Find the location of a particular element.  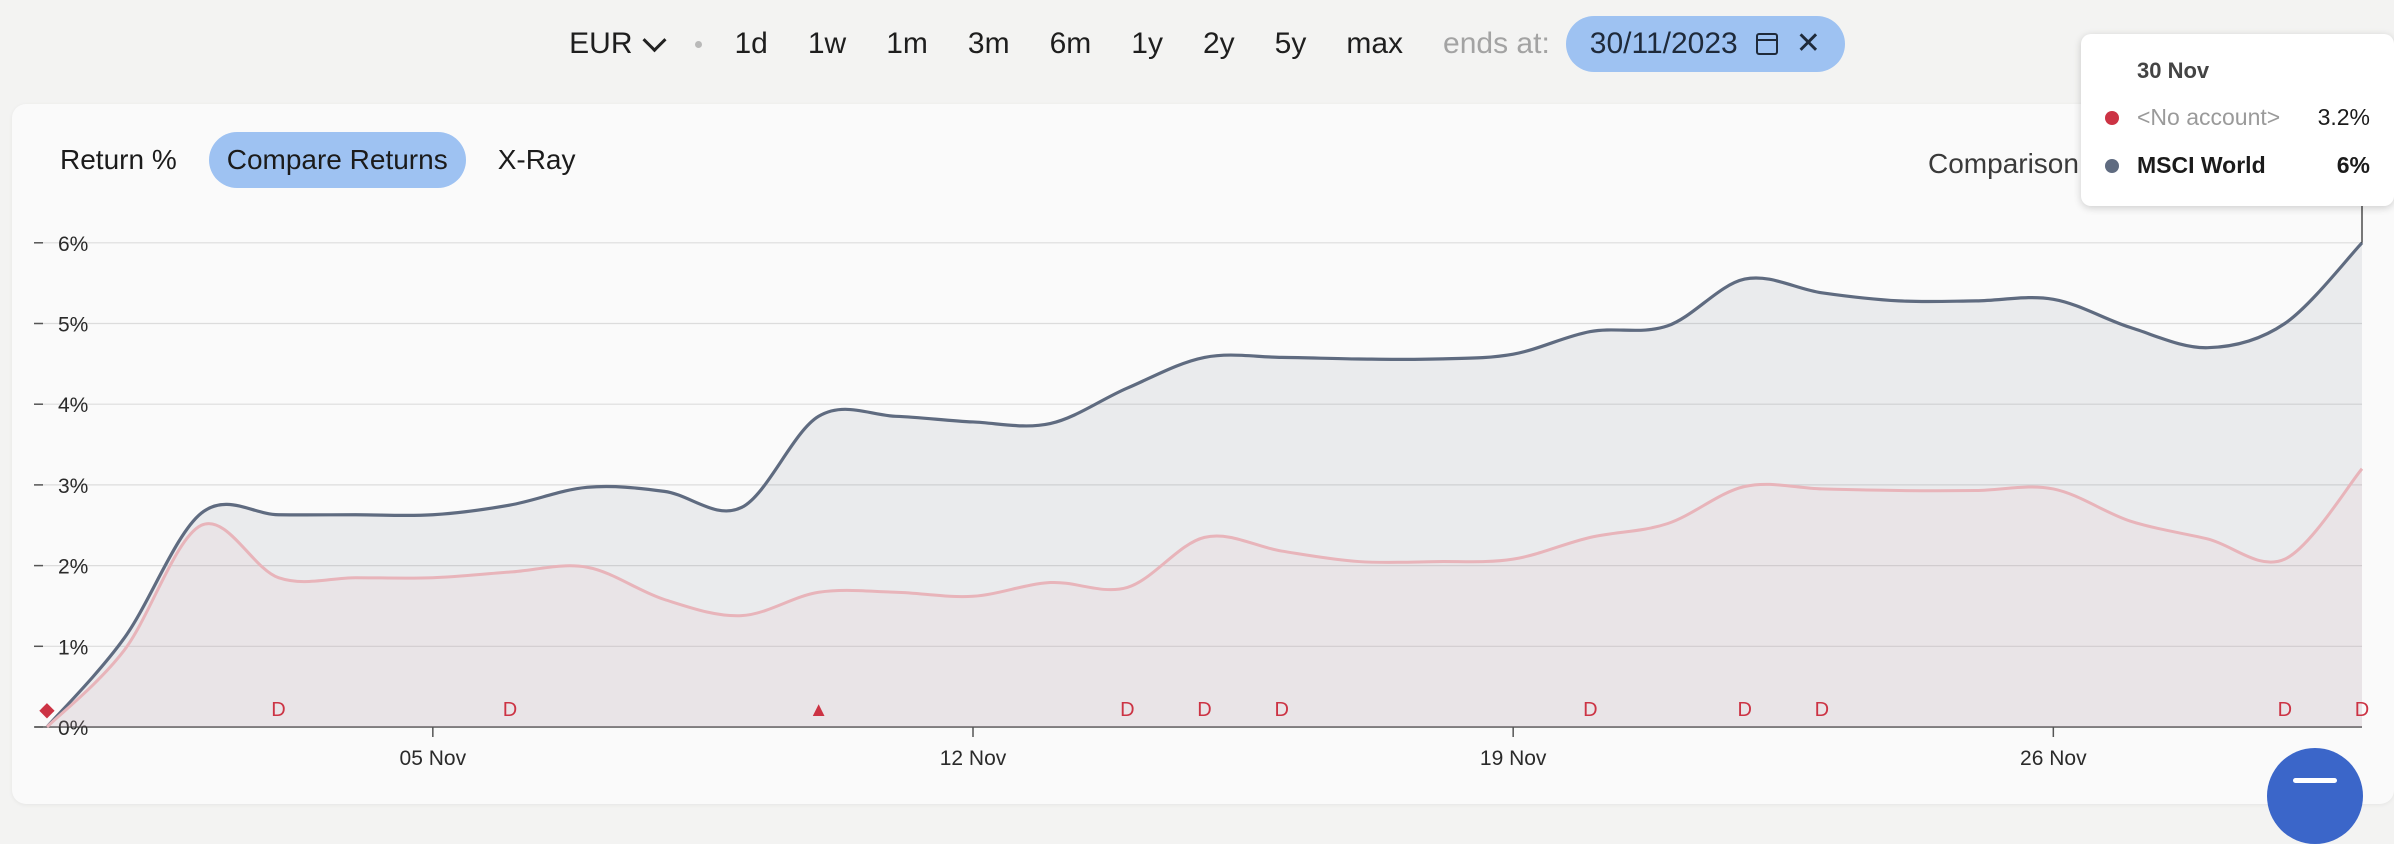

range-3m-button: 3m is located at coordinates (988, 43).